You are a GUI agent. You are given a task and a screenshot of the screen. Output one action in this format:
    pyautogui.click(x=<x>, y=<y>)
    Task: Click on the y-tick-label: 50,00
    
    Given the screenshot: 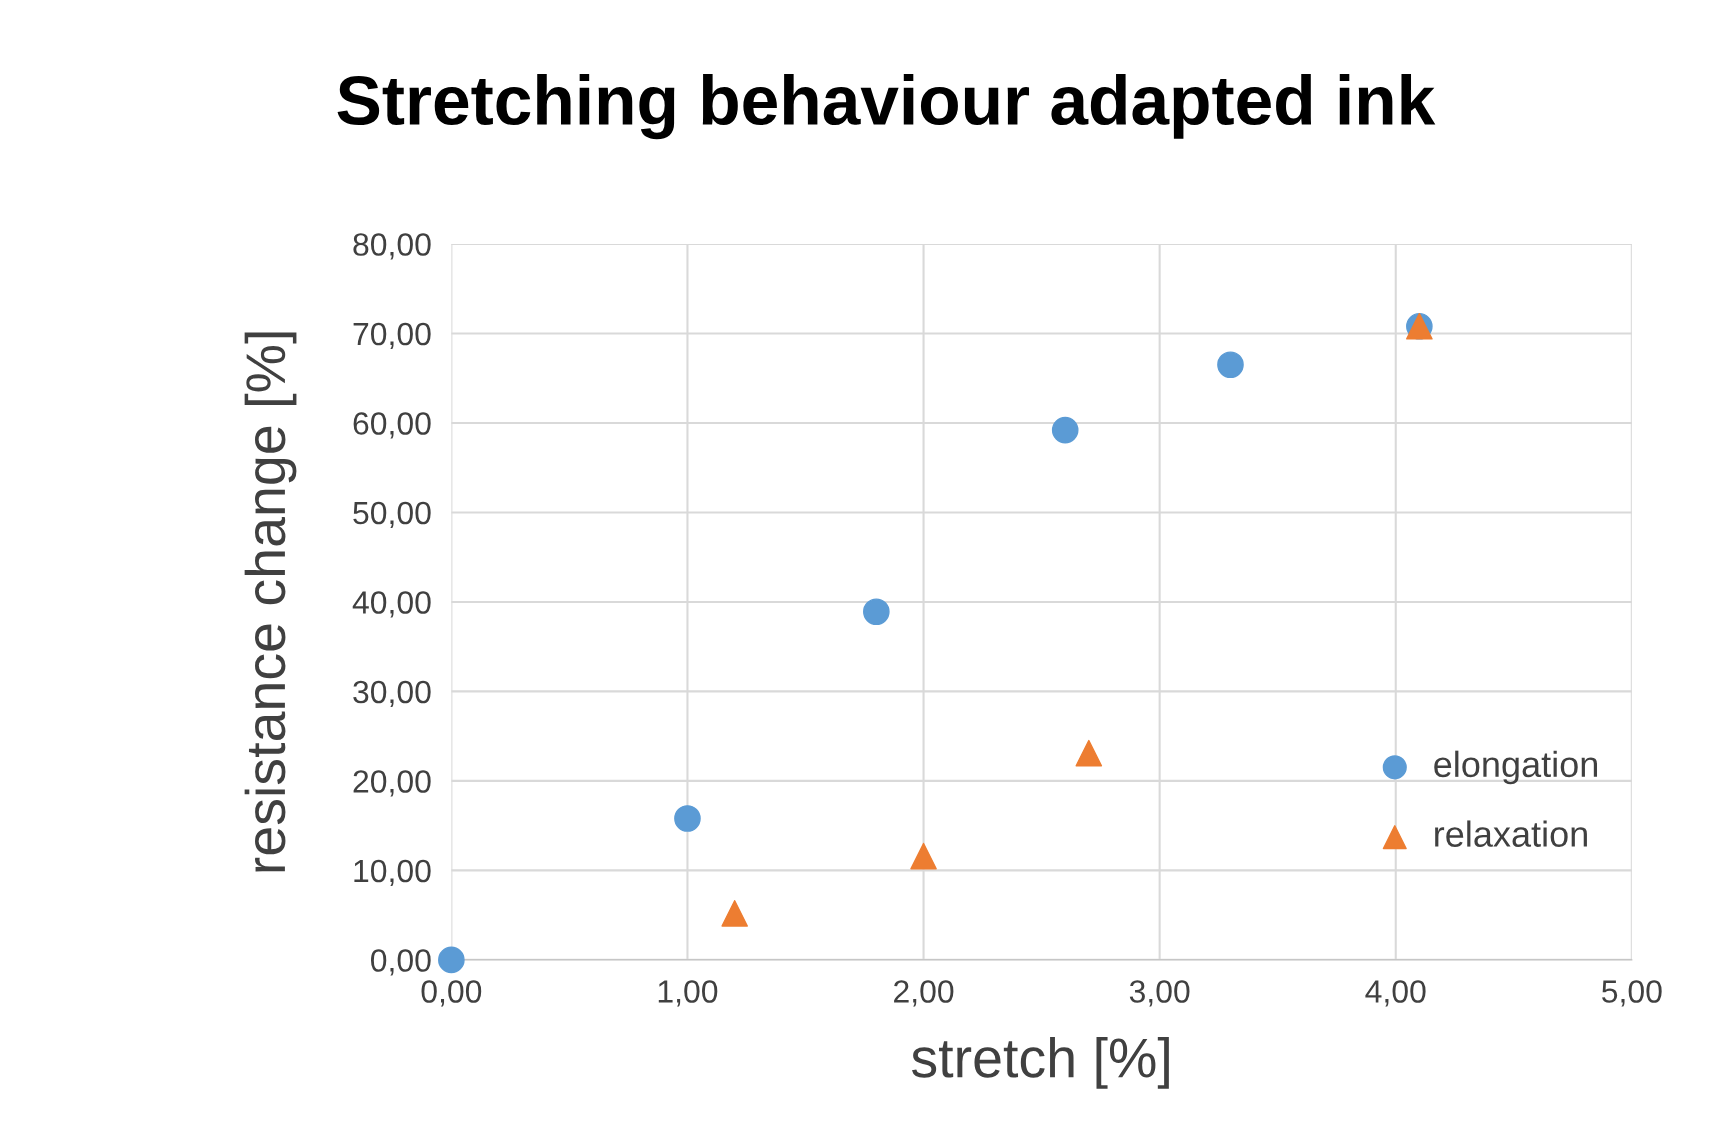 What is the action you would take?
    pyautogui.click(x=392, y=515)
    